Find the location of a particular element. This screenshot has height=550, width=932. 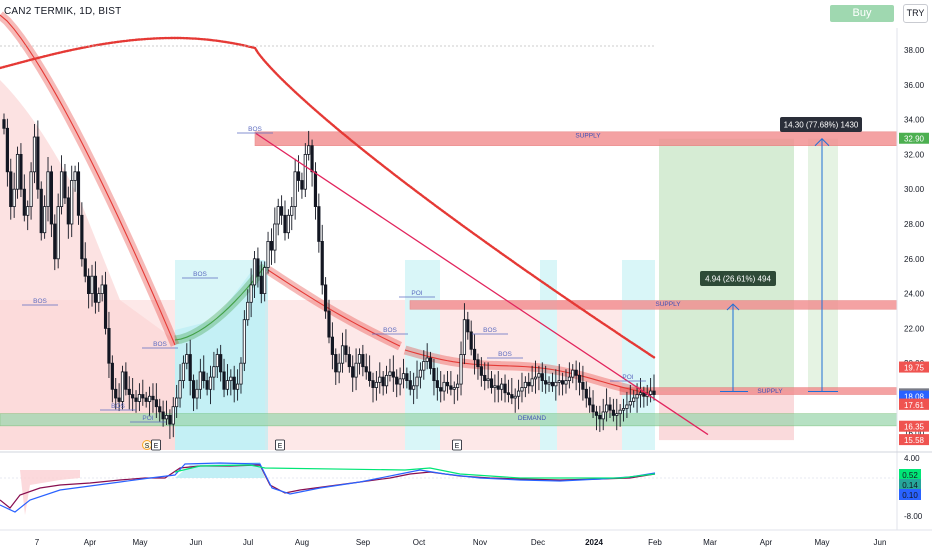

currency-button: TRY is located at coordinates (915, 13).